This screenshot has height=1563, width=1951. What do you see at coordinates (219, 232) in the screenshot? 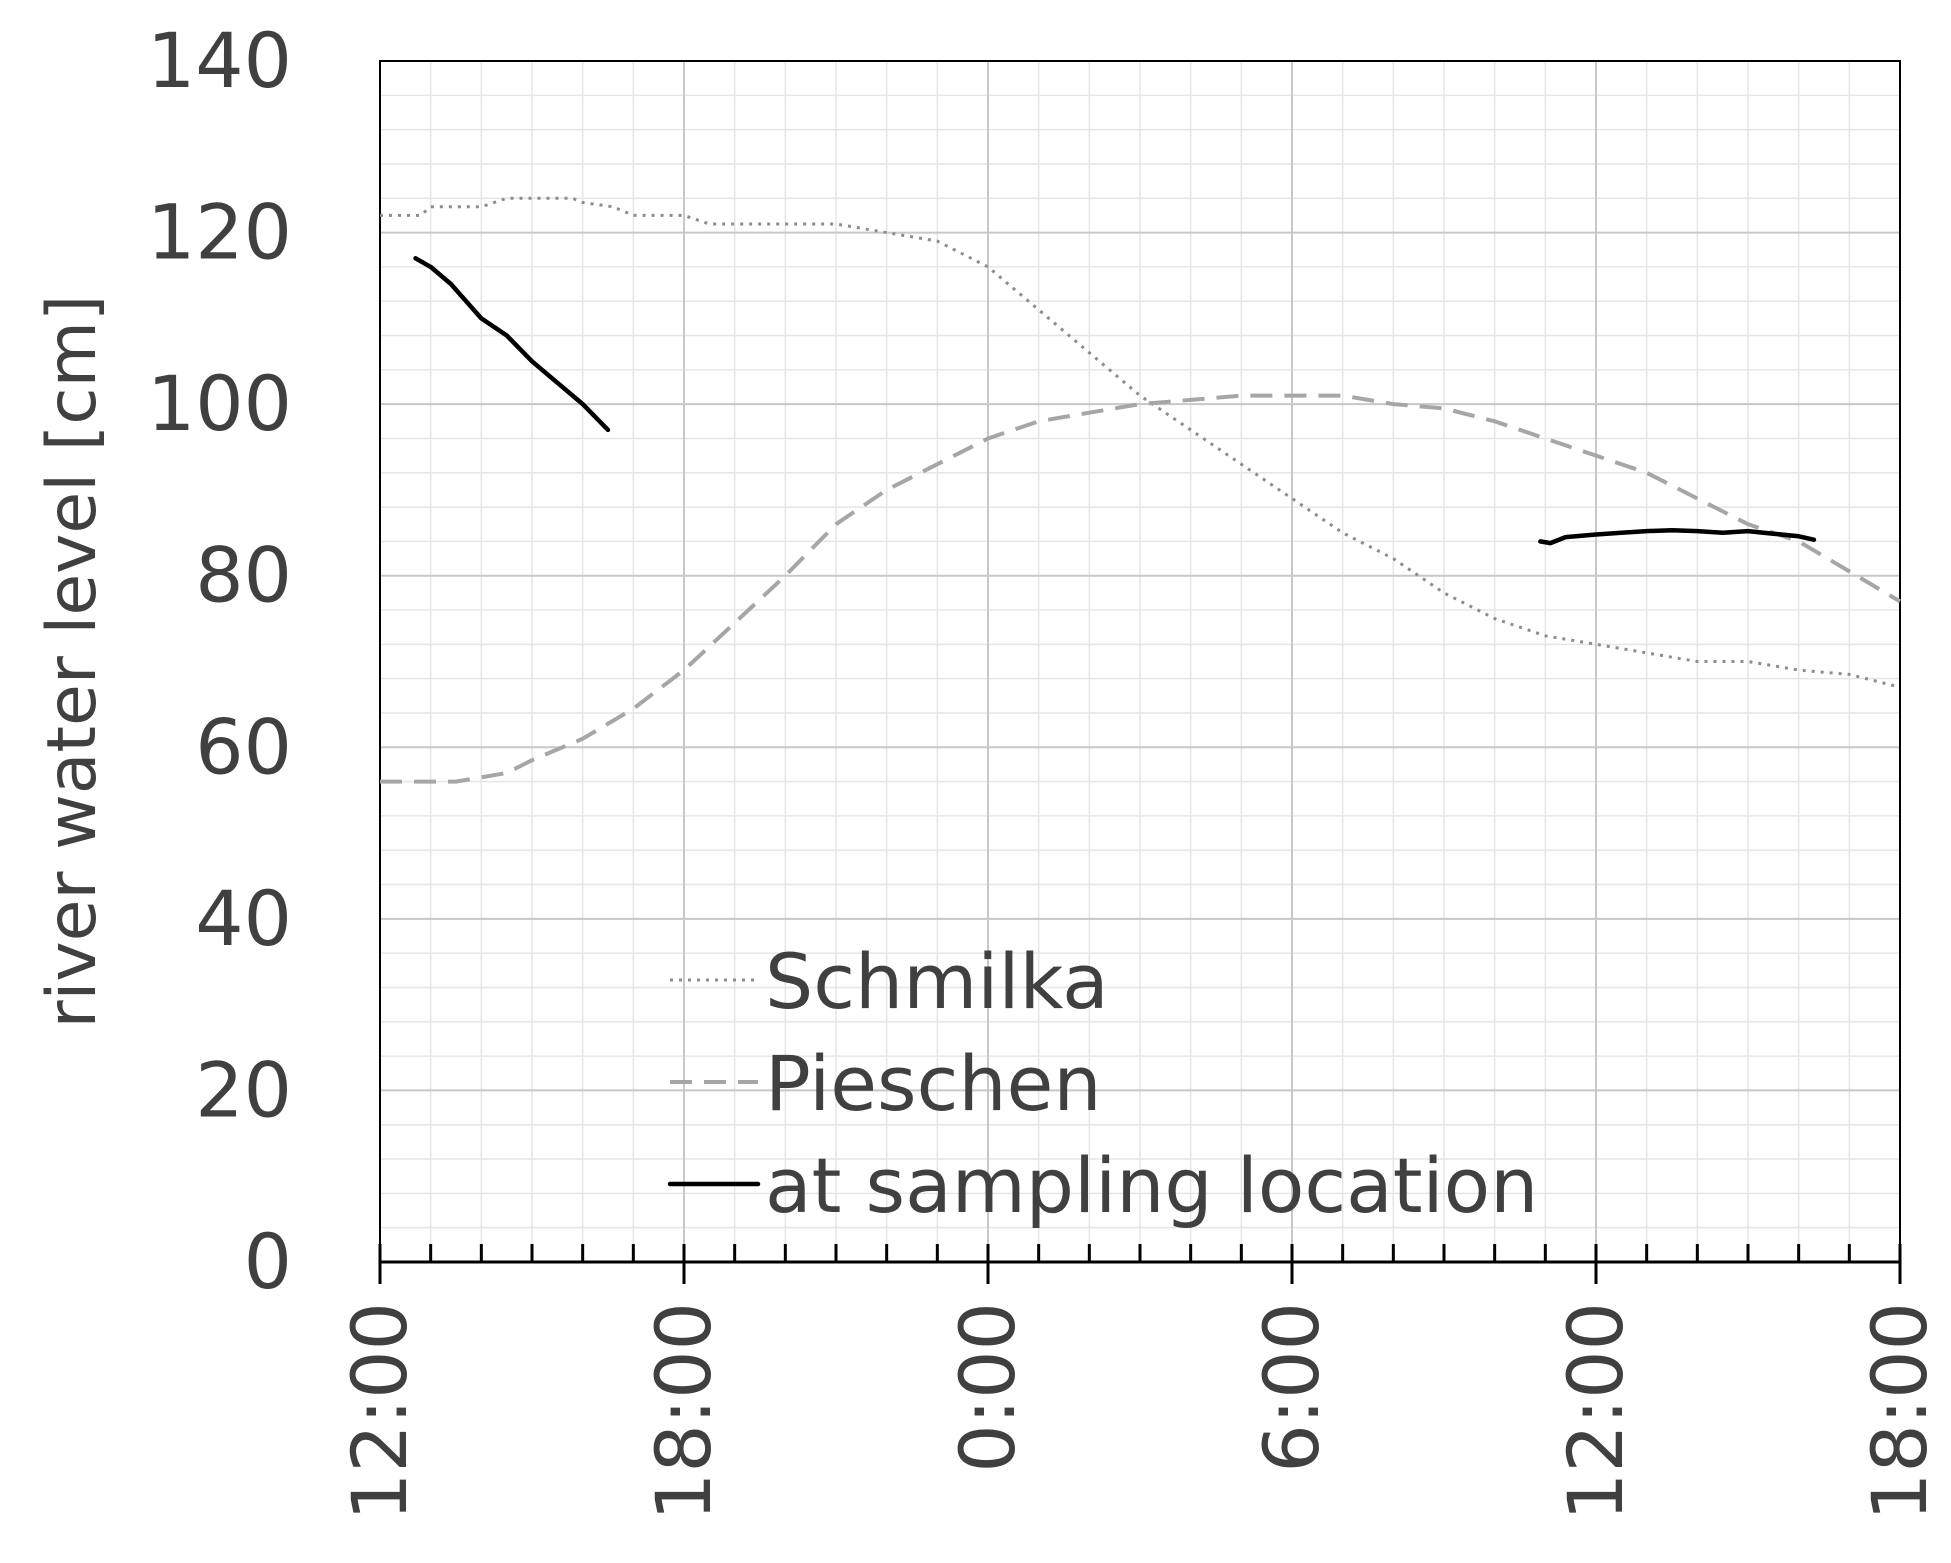
I see `y-tick-label: 120` at bounding box center [219, 232].